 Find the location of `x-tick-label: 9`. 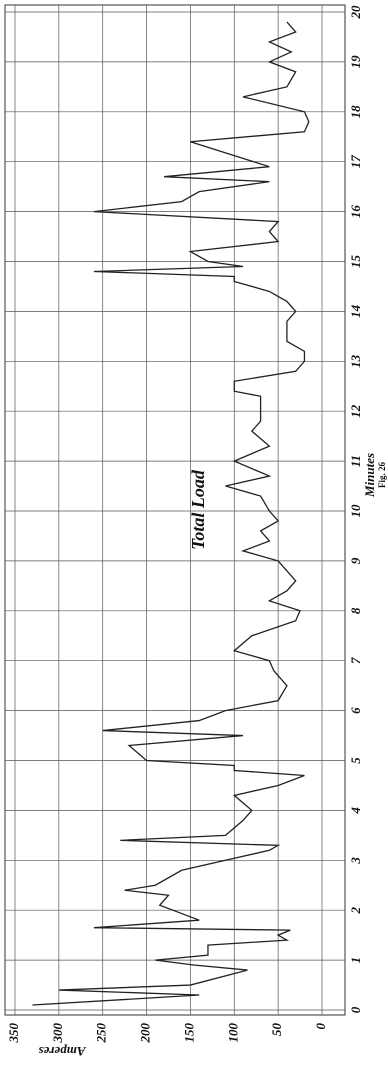

x-tick-label: 9 is located at coordinates (355, 560).